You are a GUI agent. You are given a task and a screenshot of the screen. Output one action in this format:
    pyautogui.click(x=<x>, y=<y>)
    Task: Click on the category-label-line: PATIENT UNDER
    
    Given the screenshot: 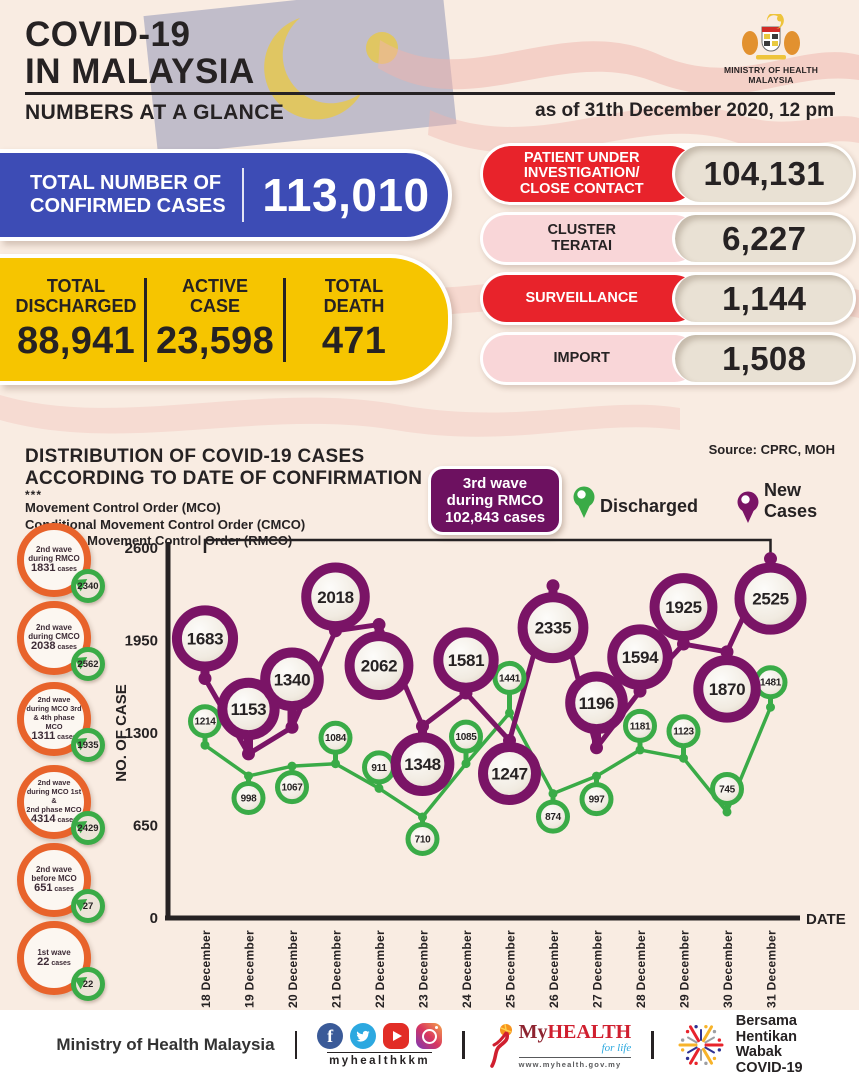 What is the action you would take?
    pyautogui.click(x=581, y=157)
    